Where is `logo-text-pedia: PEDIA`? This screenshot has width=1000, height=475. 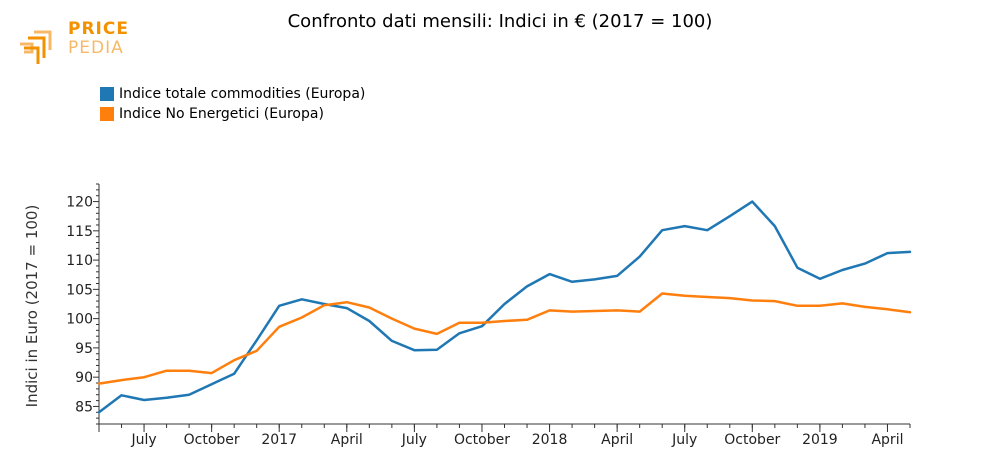 logo-text-pedia: PEDIA is located at coordinates (96, 48).